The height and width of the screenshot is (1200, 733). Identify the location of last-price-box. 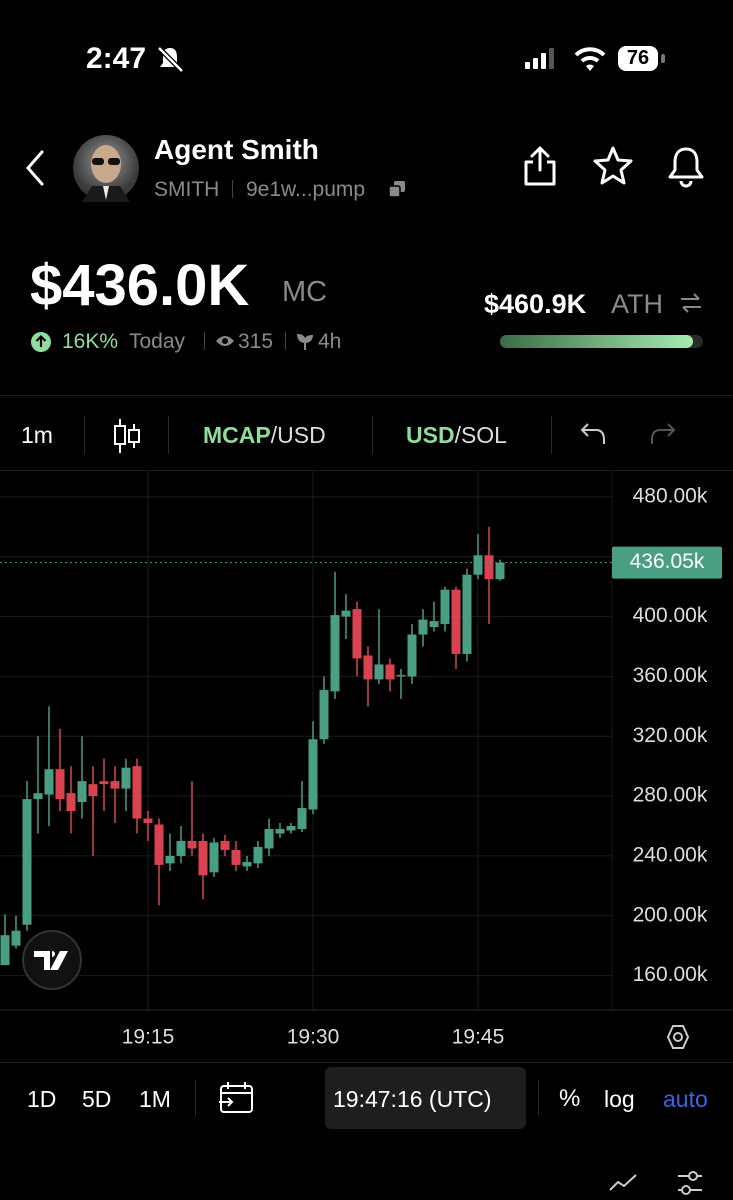
(667, 562).